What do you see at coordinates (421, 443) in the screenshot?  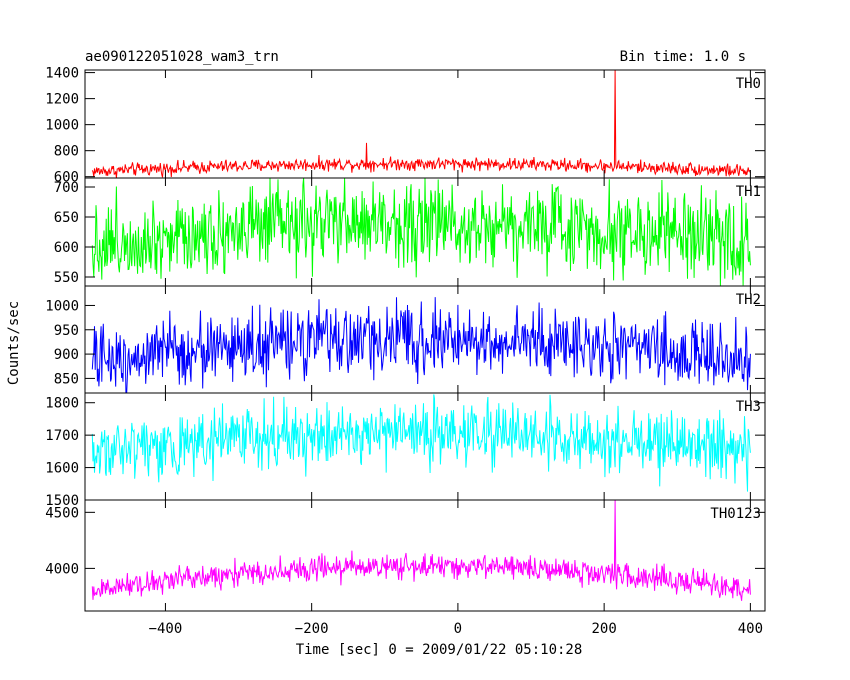 I see `series-line-th3` at bounding box center [421, 443].